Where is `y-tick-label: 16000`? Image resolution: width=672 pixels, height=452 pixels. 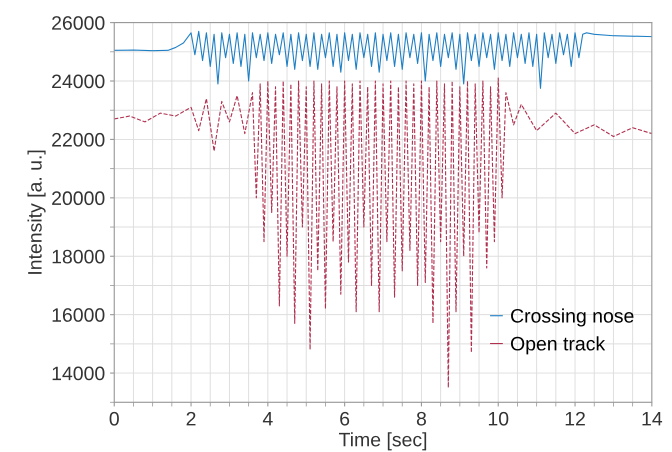 y-tick-label: 16000 is located at coordinates (78, 315).